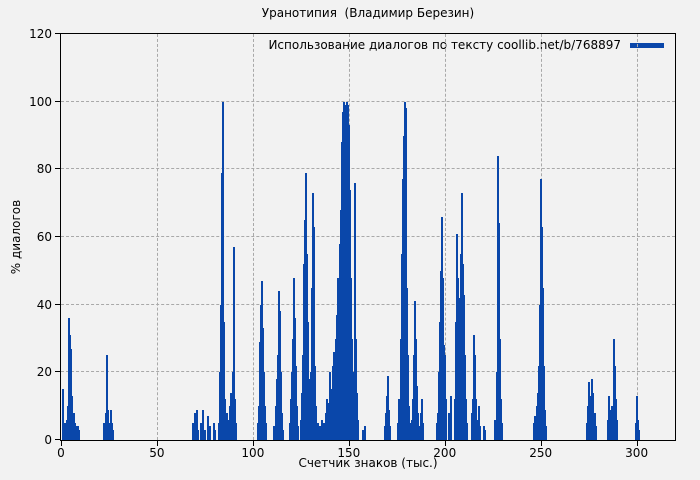 The image size is (700, 480). I want to click on legend-swatch, so click(647, 45).